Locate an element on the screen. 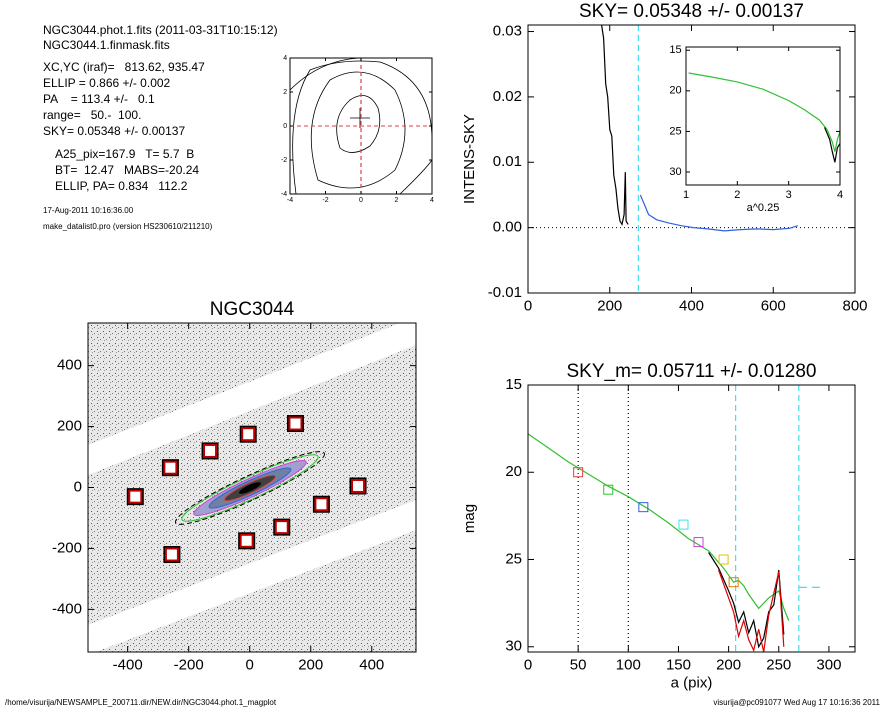 This screenshot has width=885, height=708. x-tick-label: 250 is located at coordinates (778, 664).